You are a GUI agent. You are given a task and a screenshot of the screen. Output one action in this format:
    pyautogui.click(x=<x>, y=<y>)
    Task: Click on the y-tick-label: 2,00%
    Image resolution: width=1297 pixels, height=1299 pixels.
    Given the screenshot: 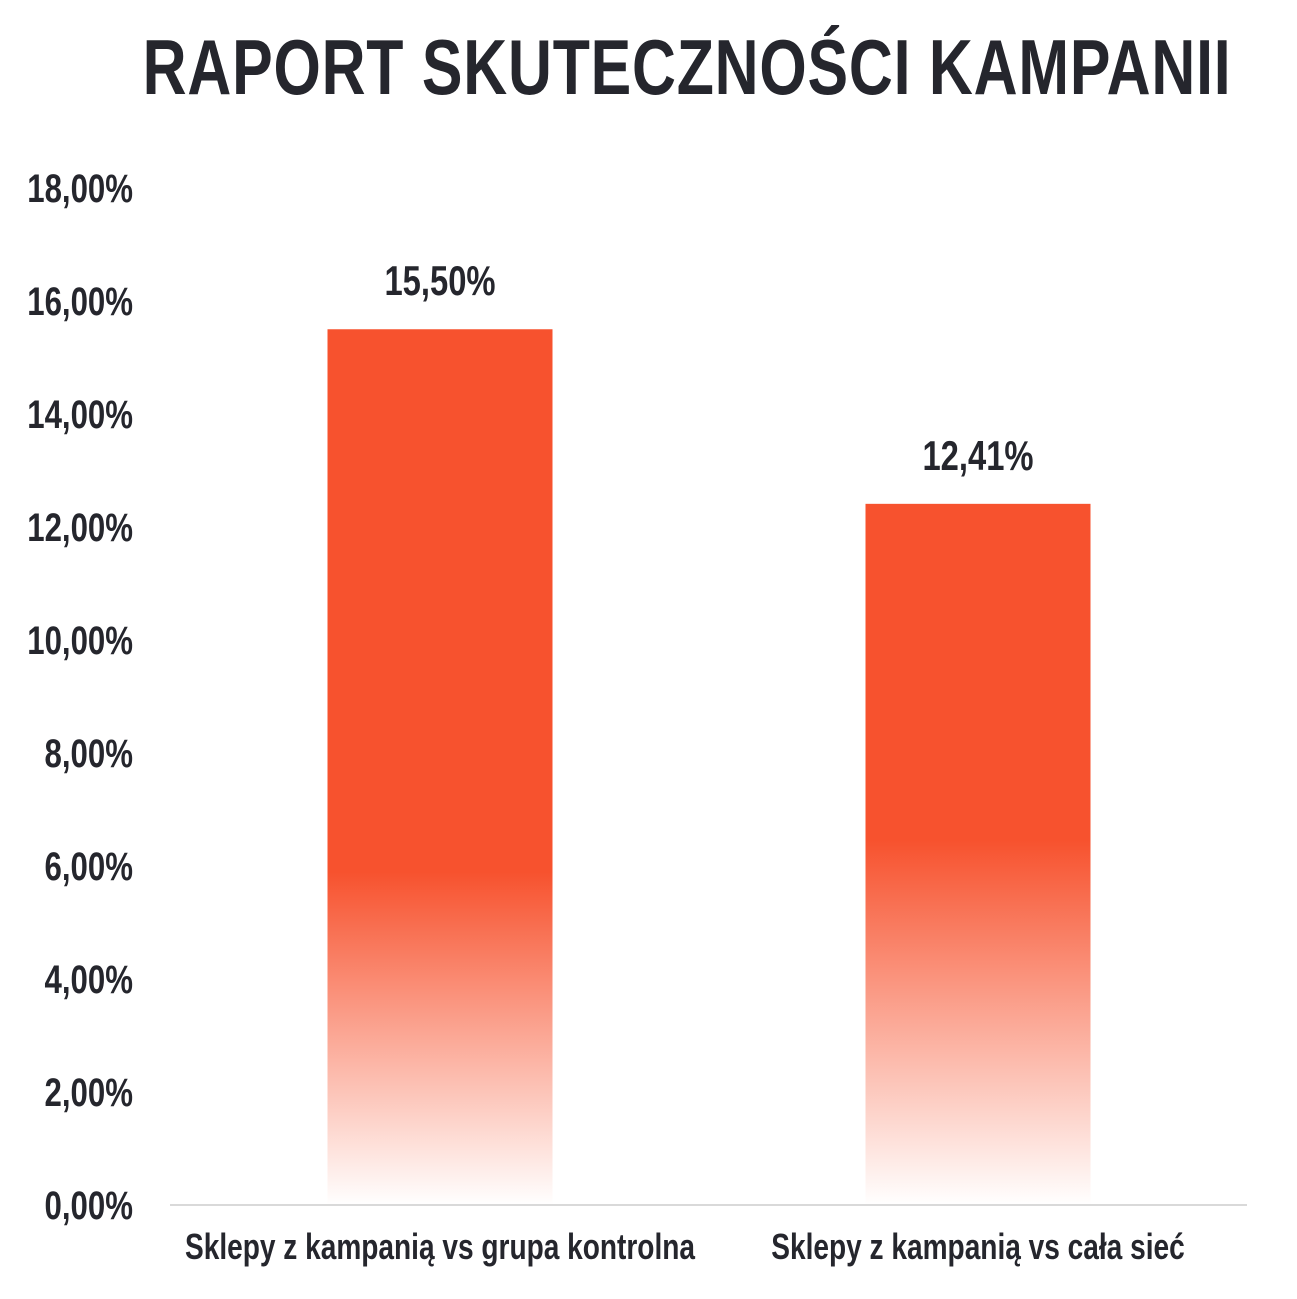 What is the action you would take?
    pyautogui.click(x=89, y=1092)
    